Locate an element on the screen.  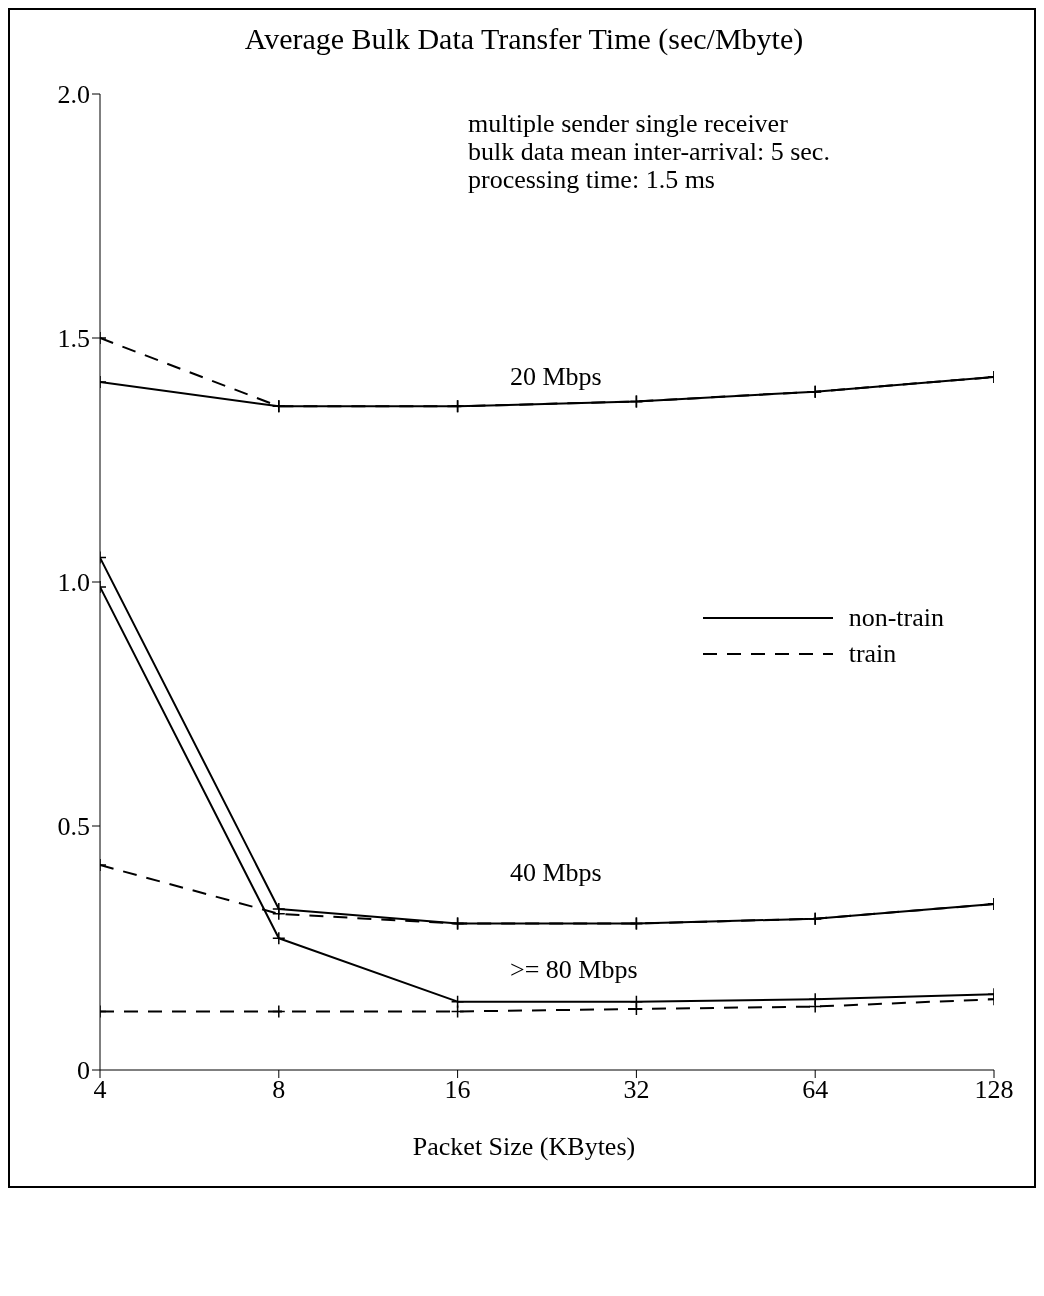
x-tick-label: 128 is located at coordinates (994, 1090).